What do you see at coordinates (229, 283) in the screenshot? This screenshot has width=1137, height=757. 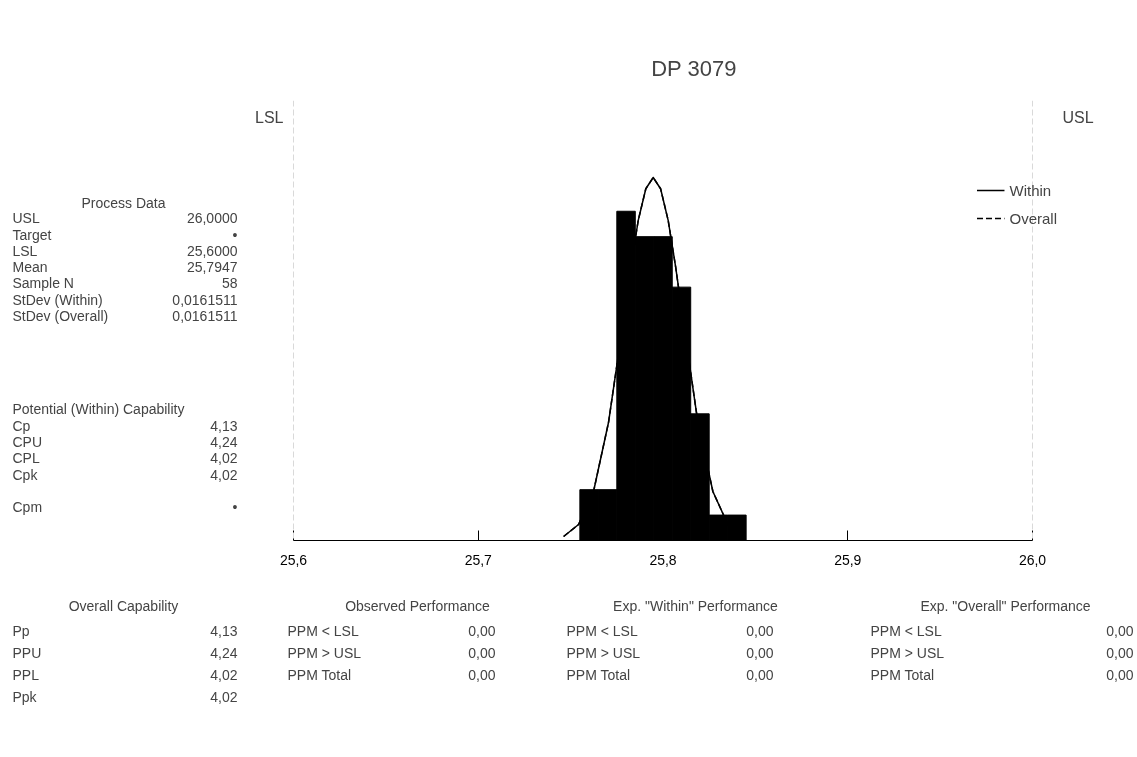 I see `text: 58` at bounding box center [229, 283].